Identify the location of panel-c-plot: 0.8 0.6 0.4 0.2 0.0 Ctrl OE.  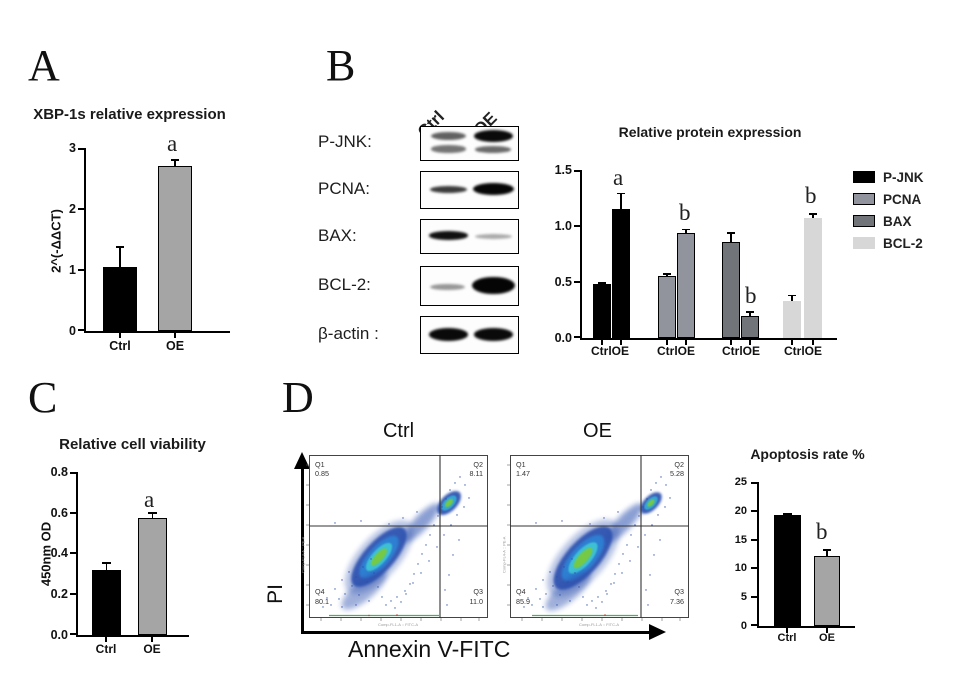
(120, 560).